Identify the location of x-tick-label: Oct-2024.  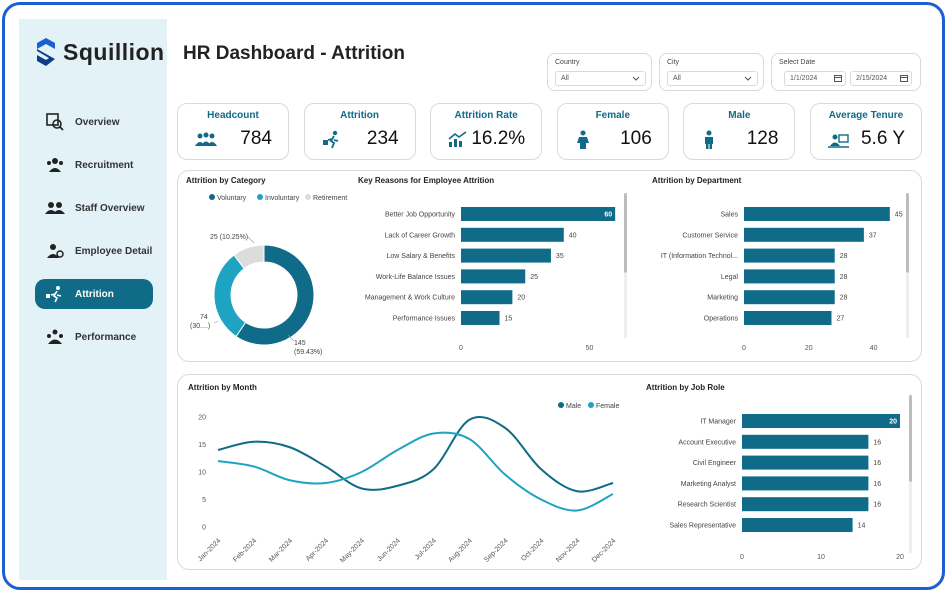
(532, 549).